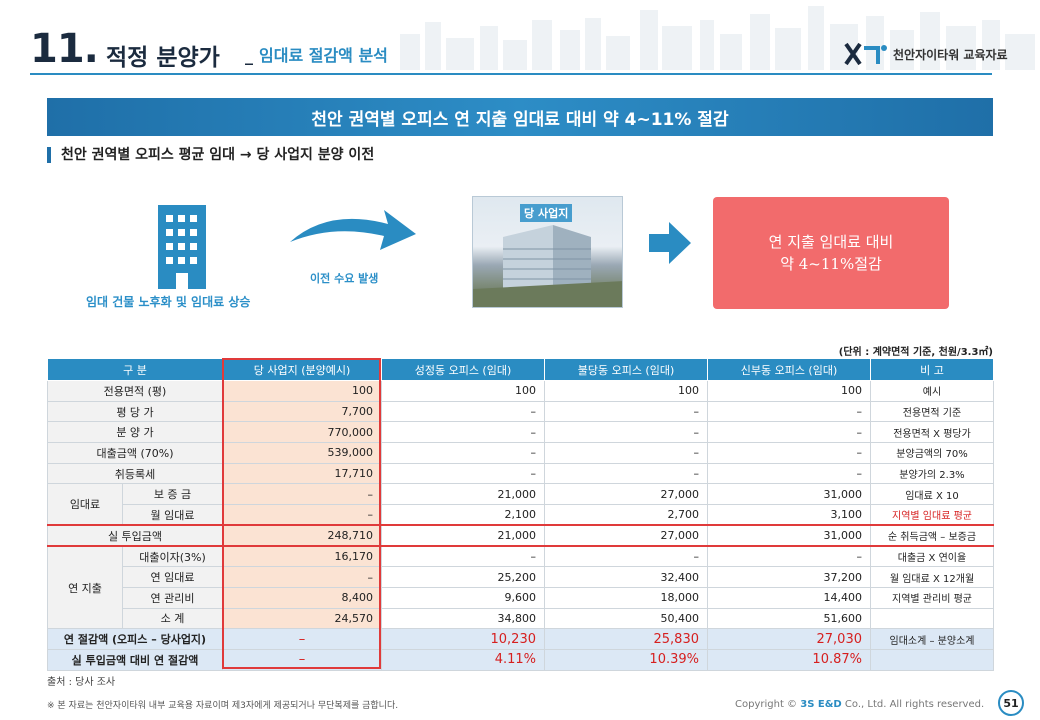 This screenshot has height=720, width=1040. What do you see at coordinates (463, 659) in the screenshot?
I see `table-cell: 4.11%` at bounding box center [463, 659].